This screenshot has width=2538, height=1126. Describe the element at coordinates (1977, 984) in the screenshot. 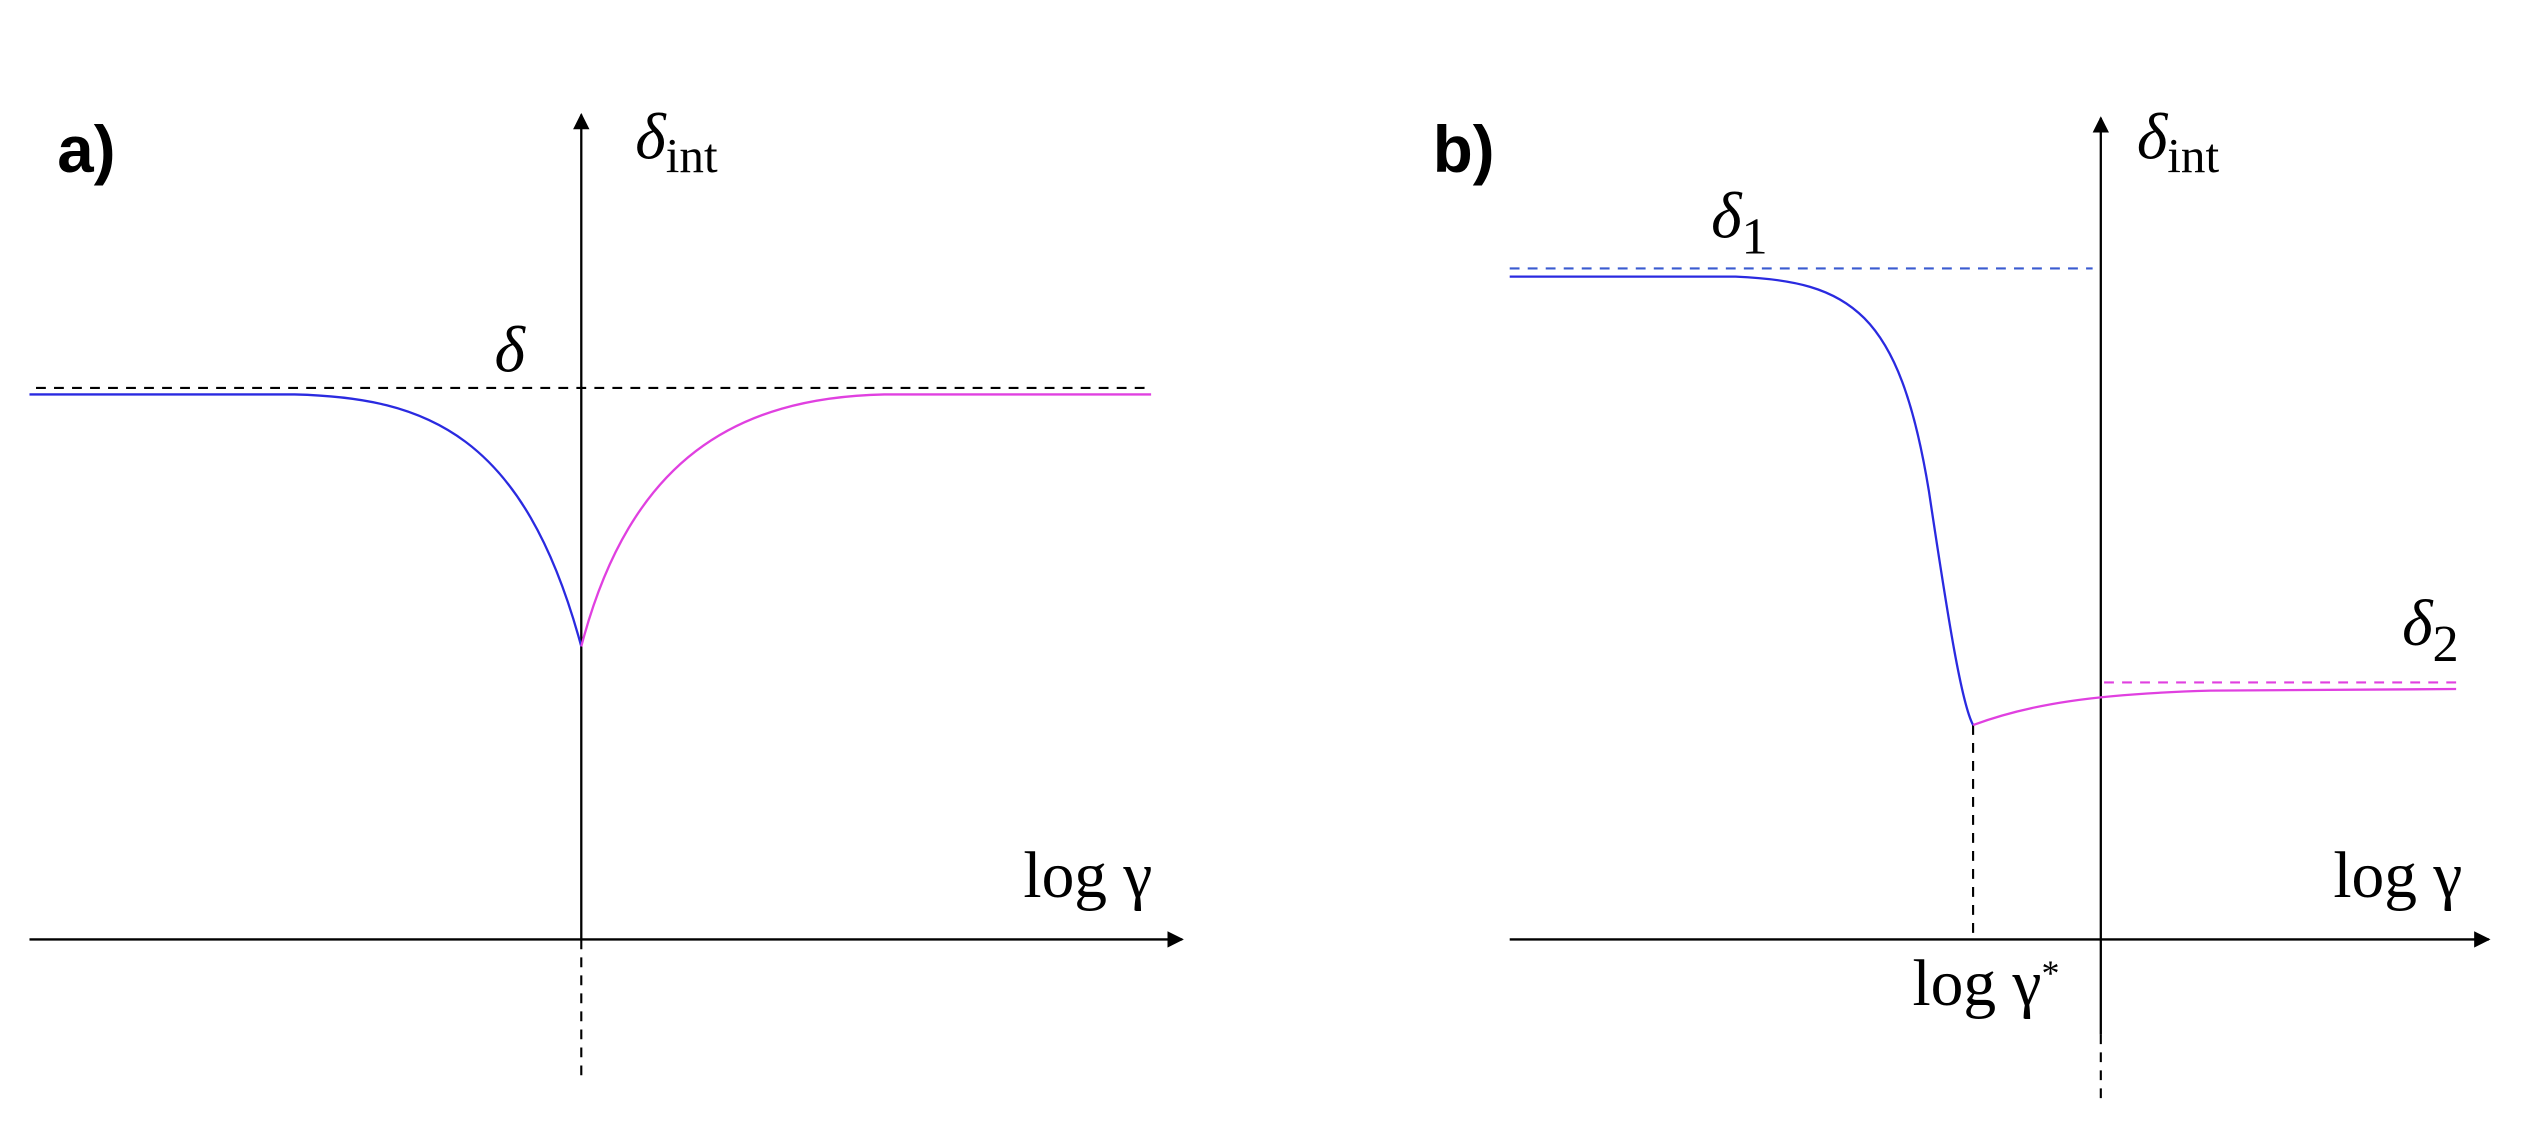

I see `text: log γ` at that location.